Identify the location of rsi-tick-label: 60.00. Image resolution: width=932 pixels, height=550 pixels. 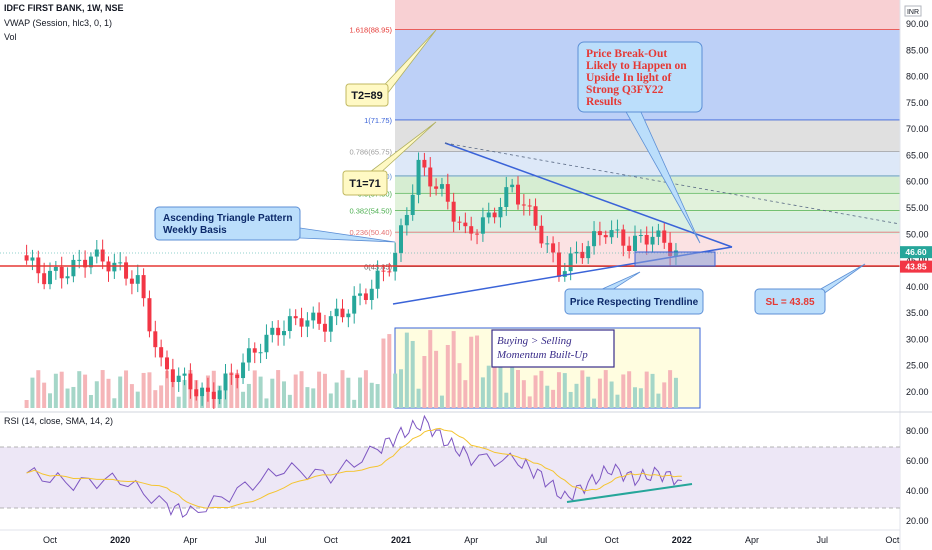
(917, 461).